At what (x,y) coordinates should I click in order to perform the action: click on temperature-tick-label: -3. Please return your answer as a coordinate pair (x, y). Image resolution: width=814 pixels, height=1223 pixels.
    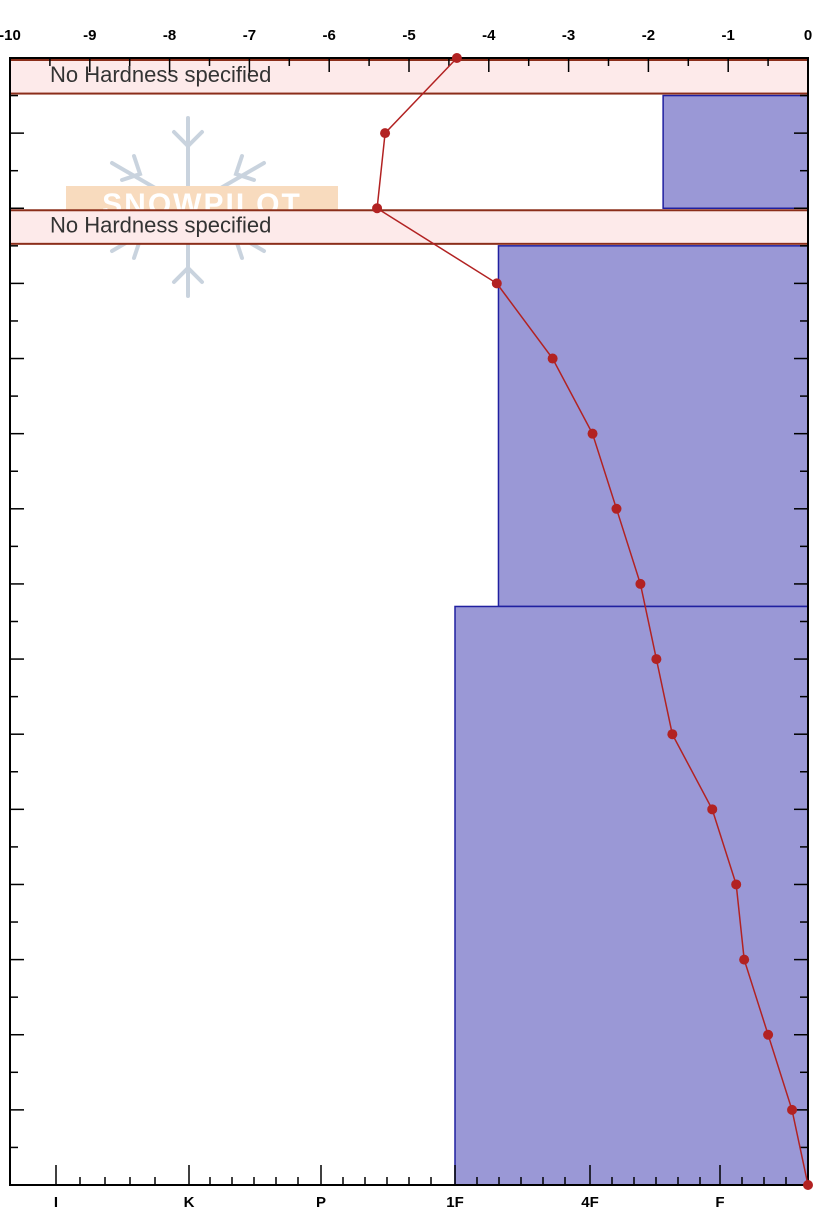
    Looking at the image, I should click on (568, 35).